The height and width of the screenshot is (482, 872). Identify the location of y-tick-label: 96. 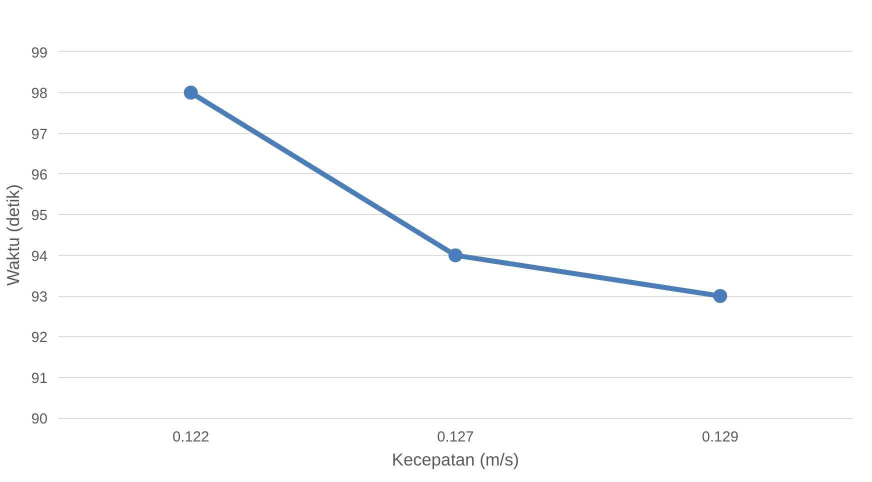
(39, 175).